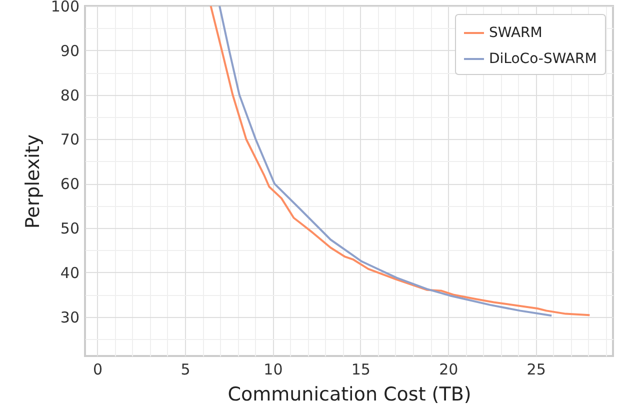 The height and width of the screenshot is (418, 618). What do you see at coordinates (273, 369) in the screenshot?
I see `x-tick-label: 10` at bounding box center [273, 369].